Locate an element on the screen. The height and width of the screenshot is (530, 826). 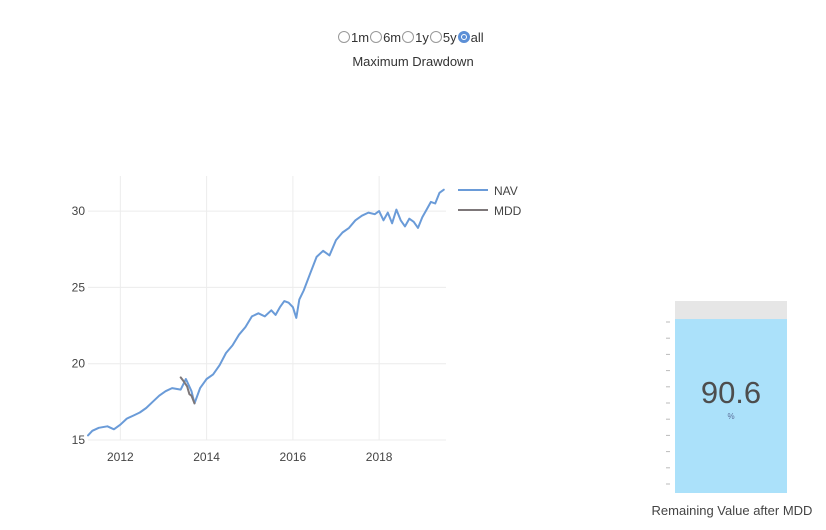
radio-option-all: all is located at coordinates (471, 37).